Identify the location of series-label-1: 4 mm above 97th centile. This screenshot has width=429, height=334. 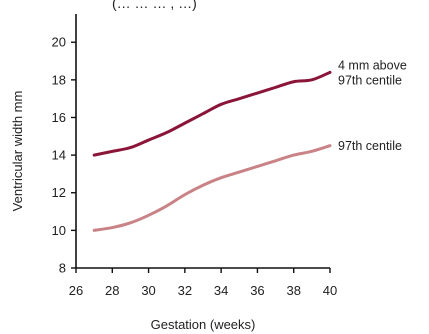
(372, 72).